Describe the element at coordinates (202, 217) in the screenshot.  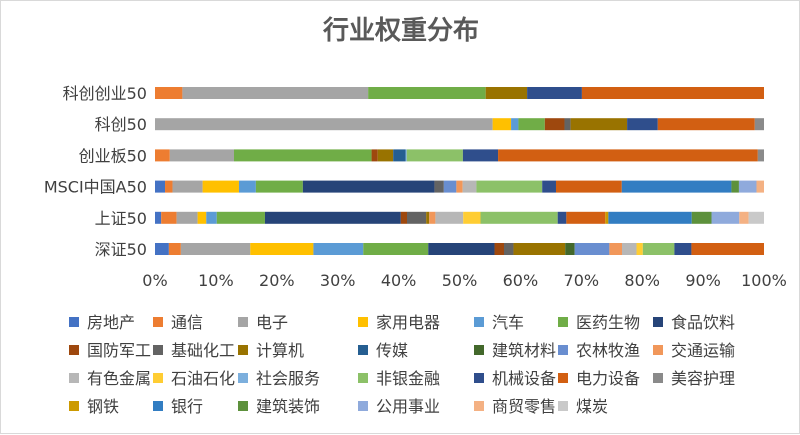
I see `bar-上证50-家用电器` at that location.